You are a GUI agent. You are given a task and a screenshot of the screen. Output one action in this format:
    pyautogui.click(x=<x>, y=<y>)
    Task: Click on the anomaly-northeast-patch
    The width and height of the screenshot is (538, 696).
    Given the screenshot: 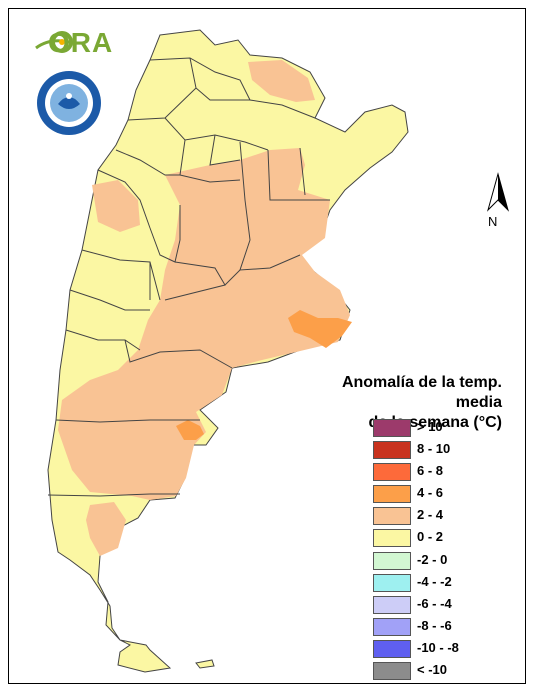 What is the action you would take?
    pyautogui.click(x=281, y=81)
    